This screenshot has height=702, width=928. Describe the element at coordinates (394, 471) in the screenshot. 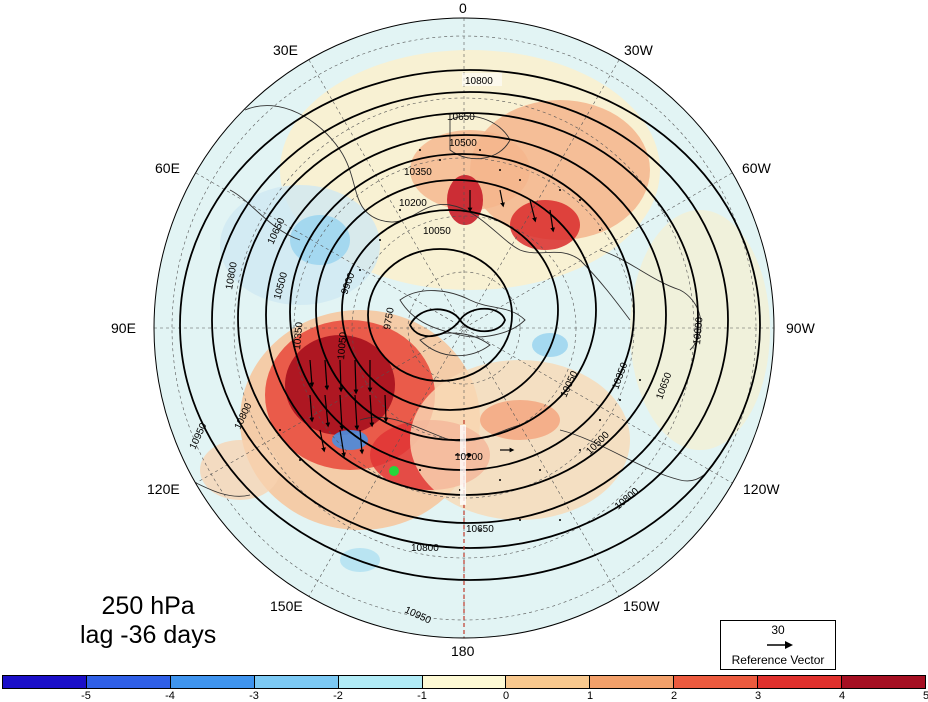

I see `location-marker` at that location.